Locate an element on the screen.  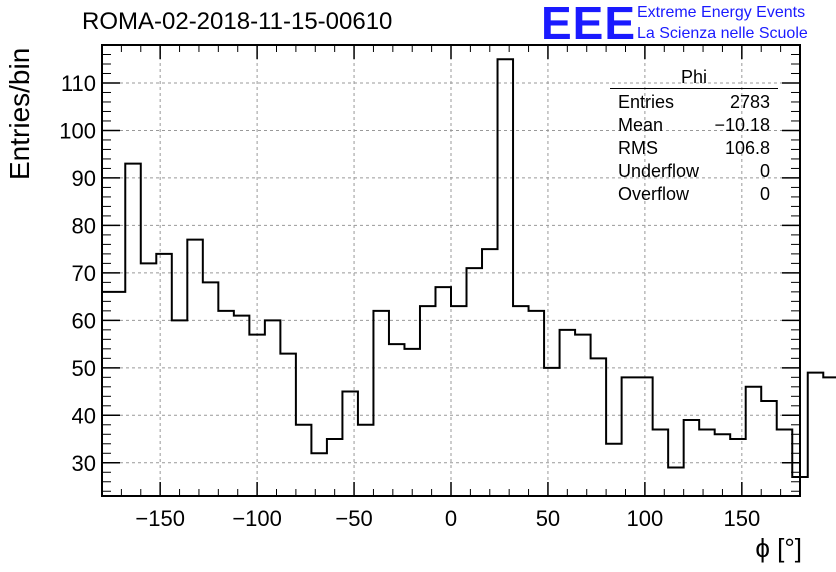
logo-line-1: Extreme Energy Events is located at coordinates (721, 12).